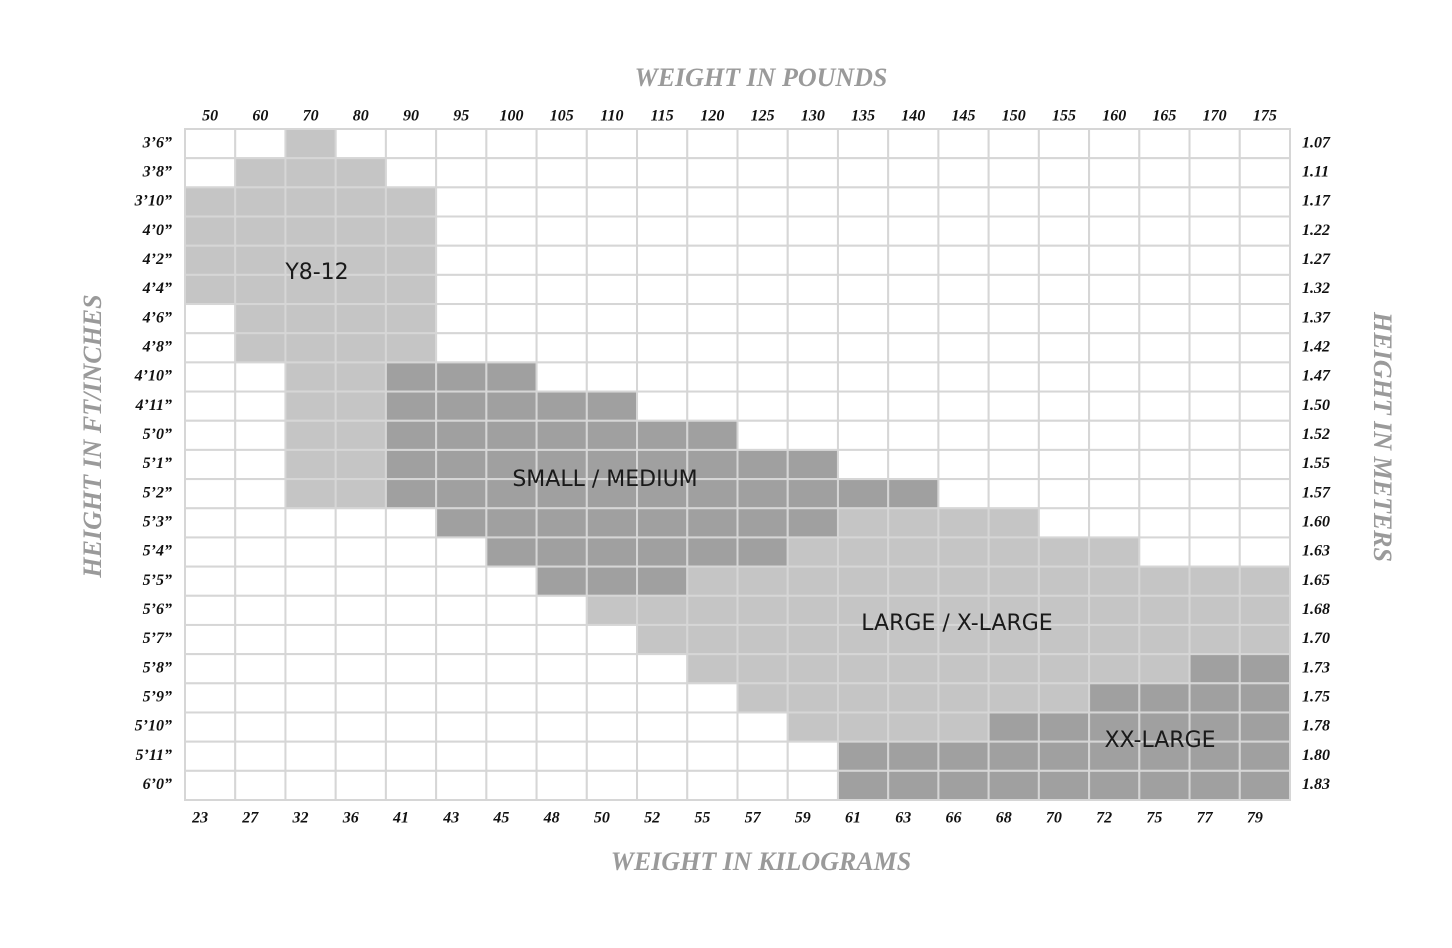 The width and height of the screenshot is (1452, 948). Describe the element at coordinates (450, 818) in the screenshot. I see `kg-label: 43` at that location.